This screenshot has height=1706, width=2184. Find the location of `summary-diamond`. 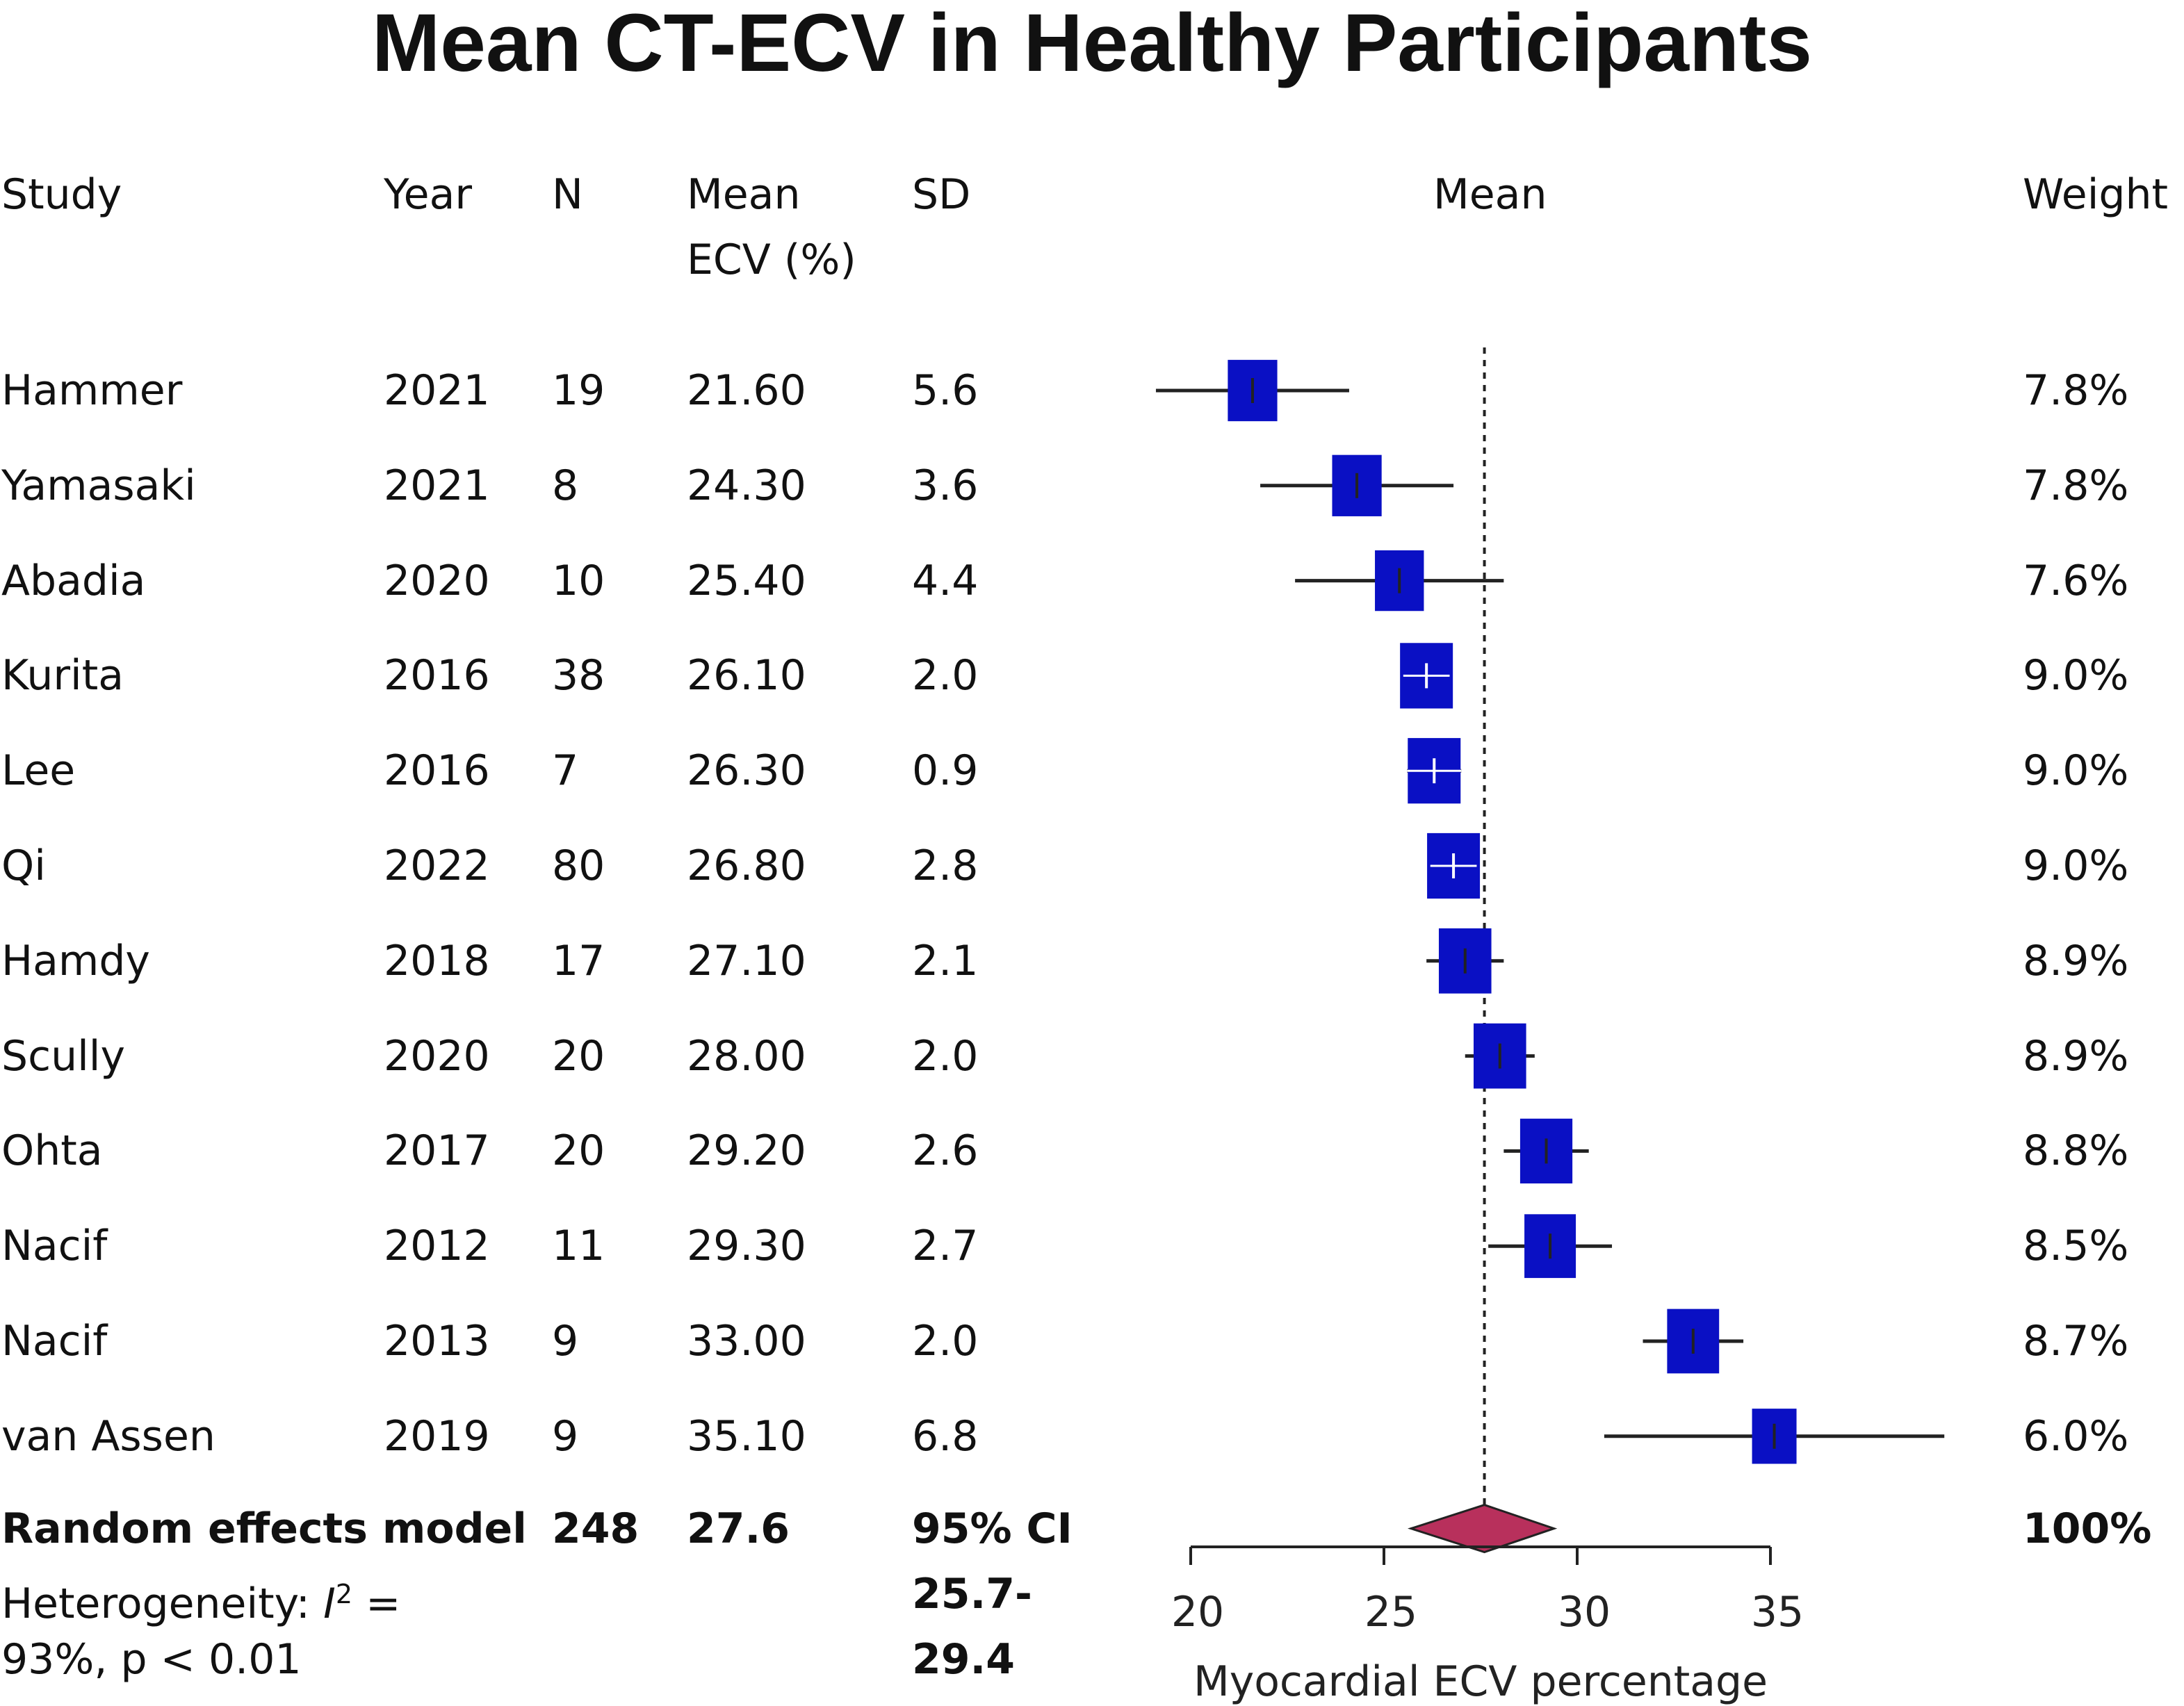

summary-diamond is located at coordinates (1483, 1529).